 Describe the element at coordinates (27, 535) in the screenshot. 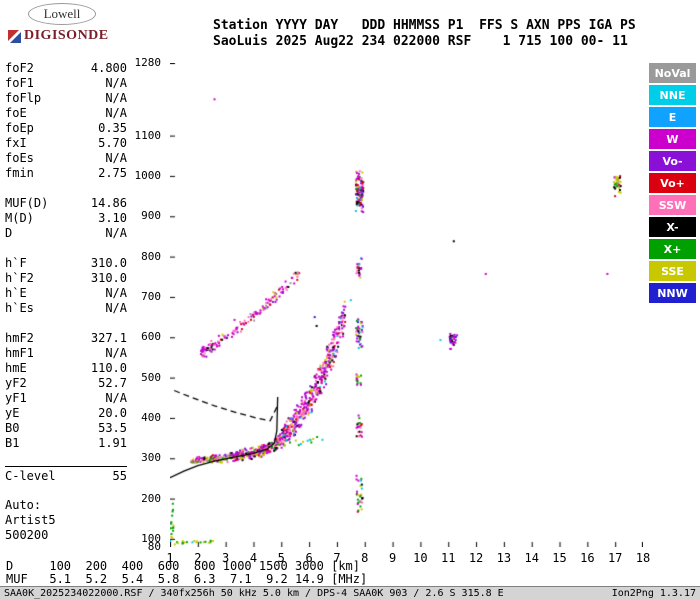

I see `auto-line: 500200` at that location.